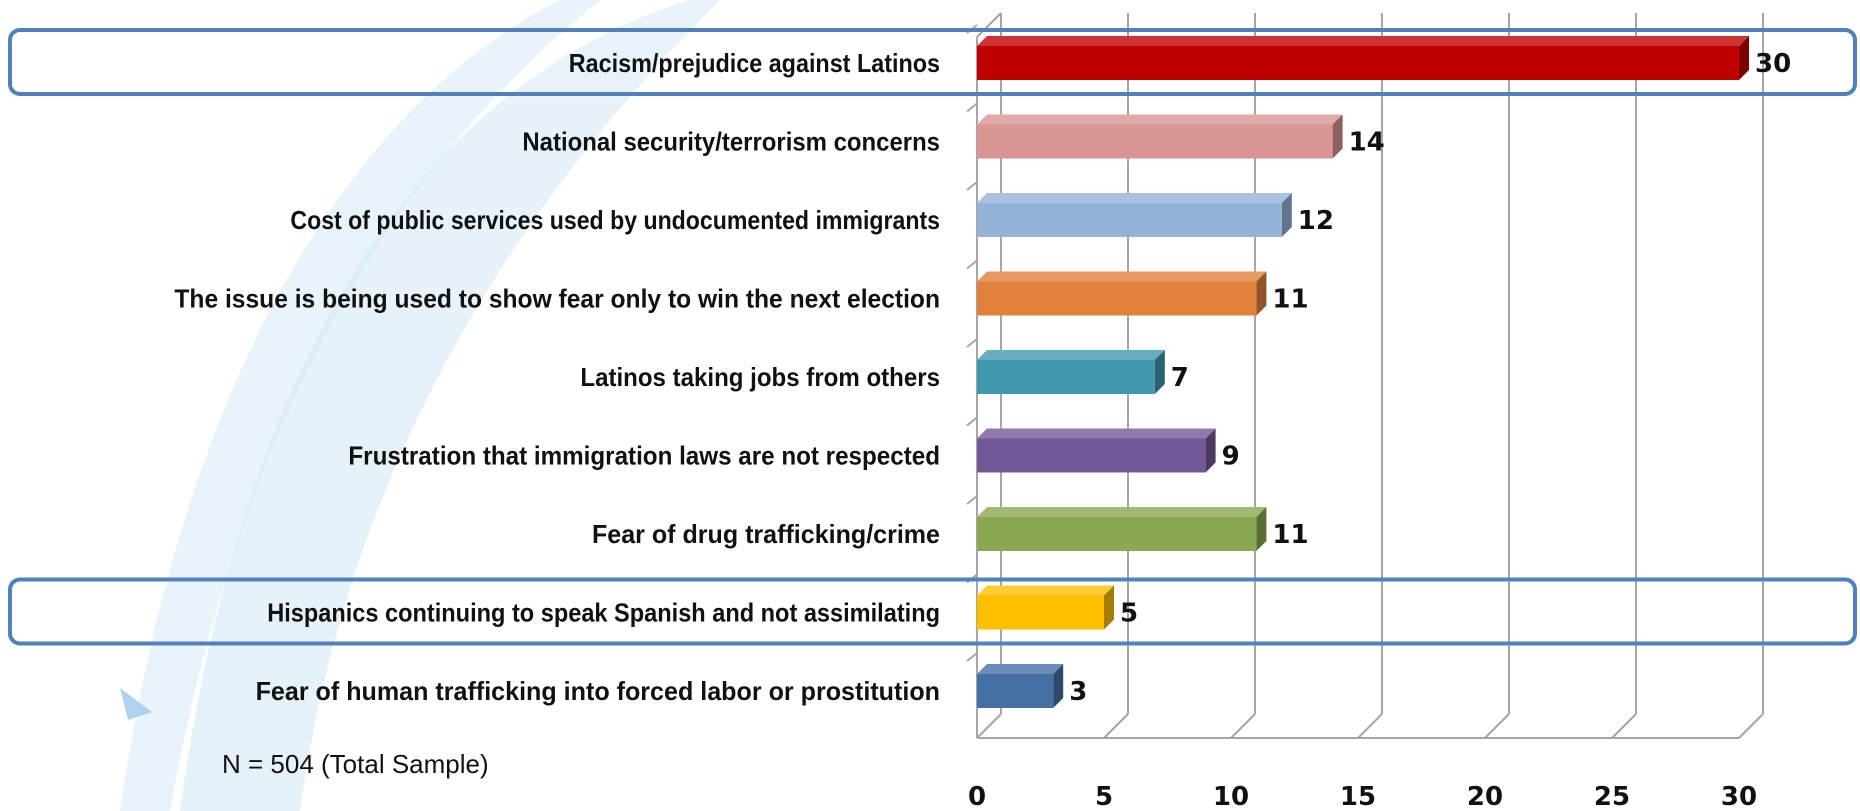  What do you see at coordinates (1773, 64) in the screenshot?
I see `value-label: 30` at bounding box center [1773, 64].